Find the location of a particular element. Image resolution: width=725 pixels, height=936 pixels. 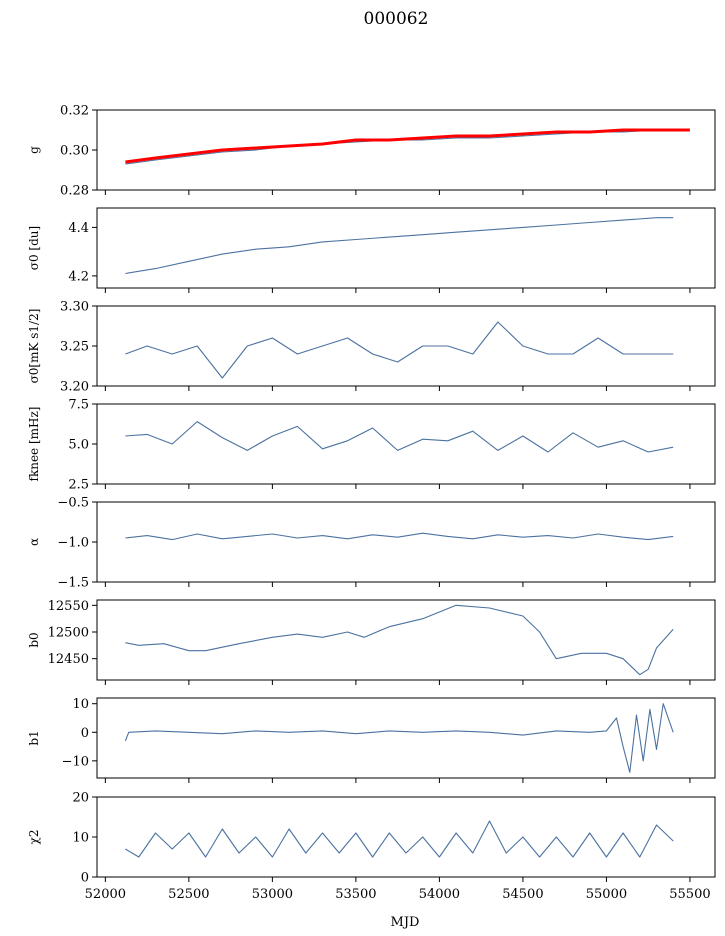

y-tick-label: 0.32 is located at coordinates (74, 111).